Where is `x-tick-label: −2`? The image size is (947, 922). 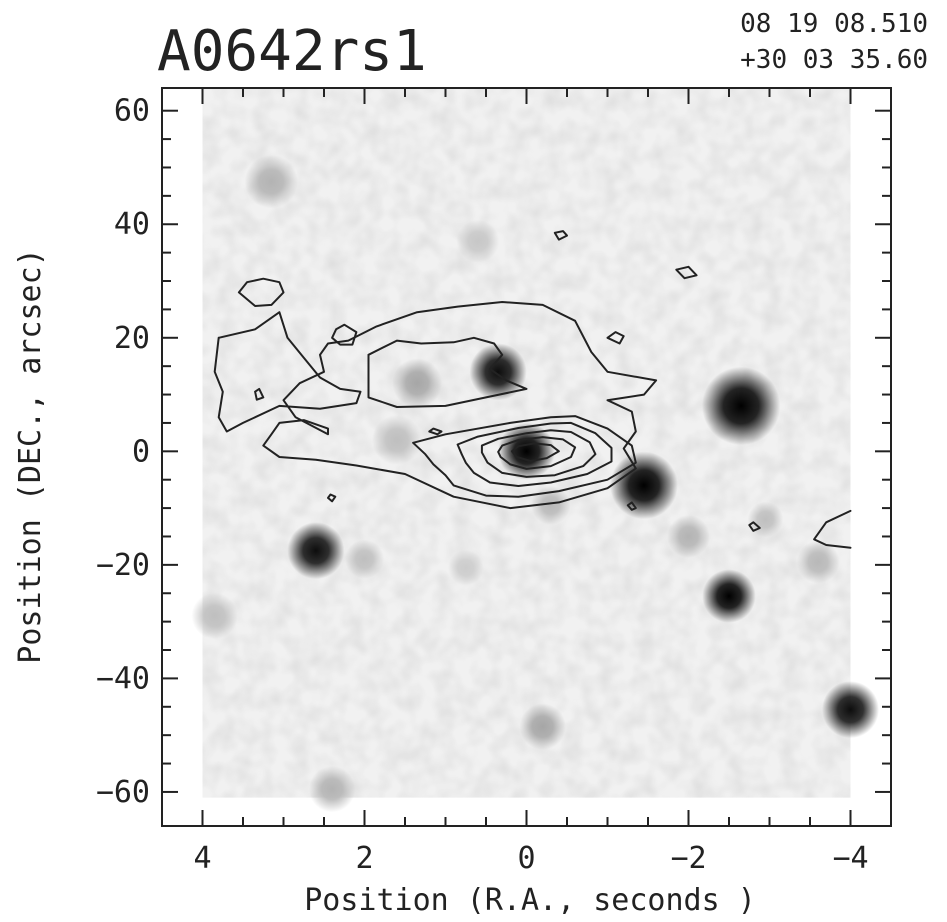
x-tick-label: −2 is located at coordinates (688, 858).